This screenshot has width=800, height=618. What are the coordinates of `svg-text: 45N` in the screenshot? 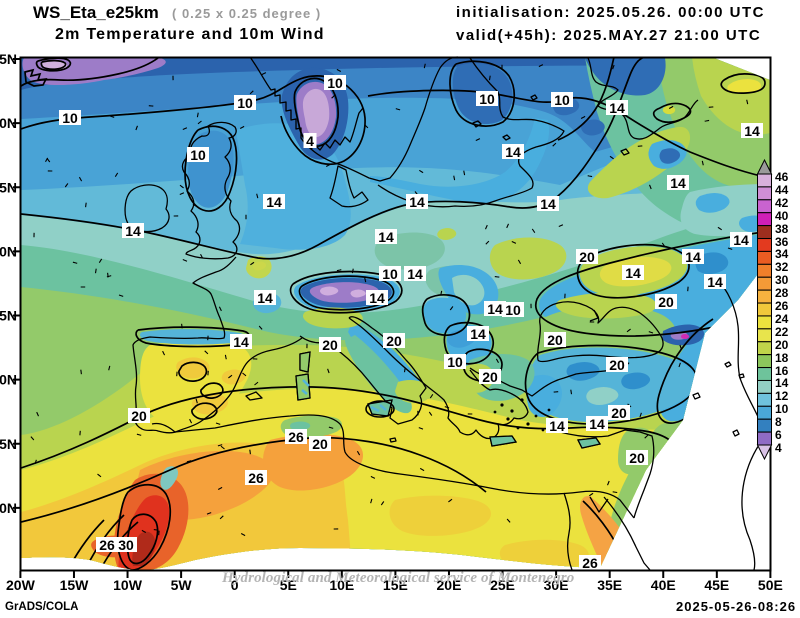 It's located at (8, 316).